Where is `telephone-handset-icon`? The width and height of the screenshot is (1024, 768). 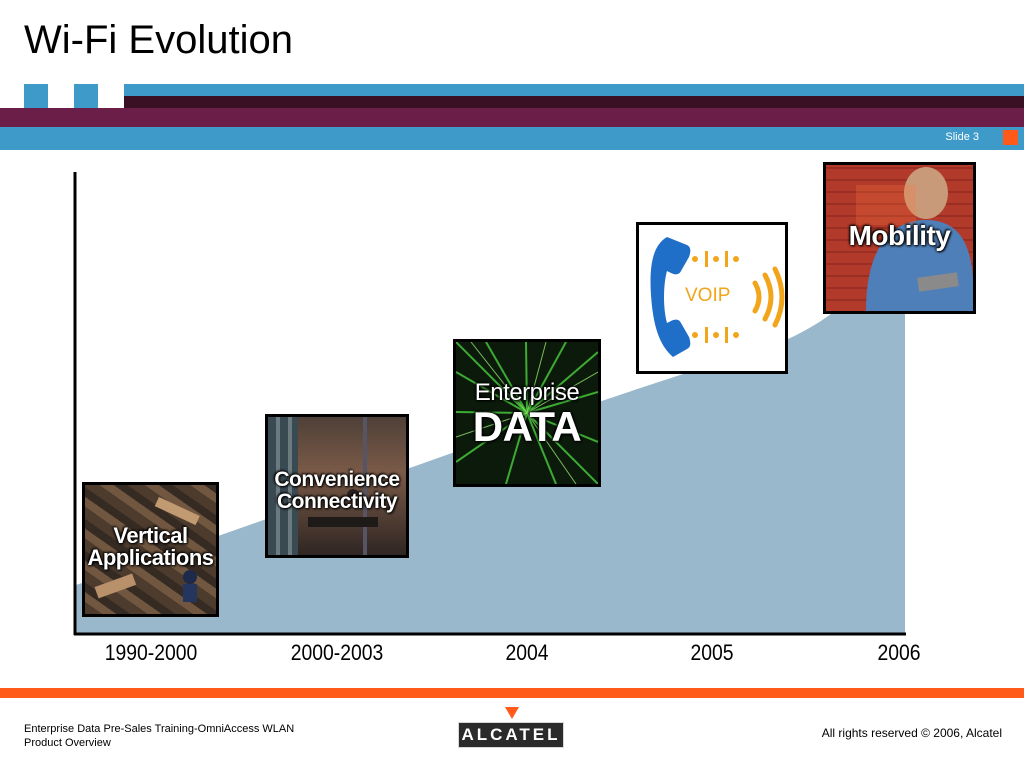
telephone-handset-icon is located at coordinates (717, 297).